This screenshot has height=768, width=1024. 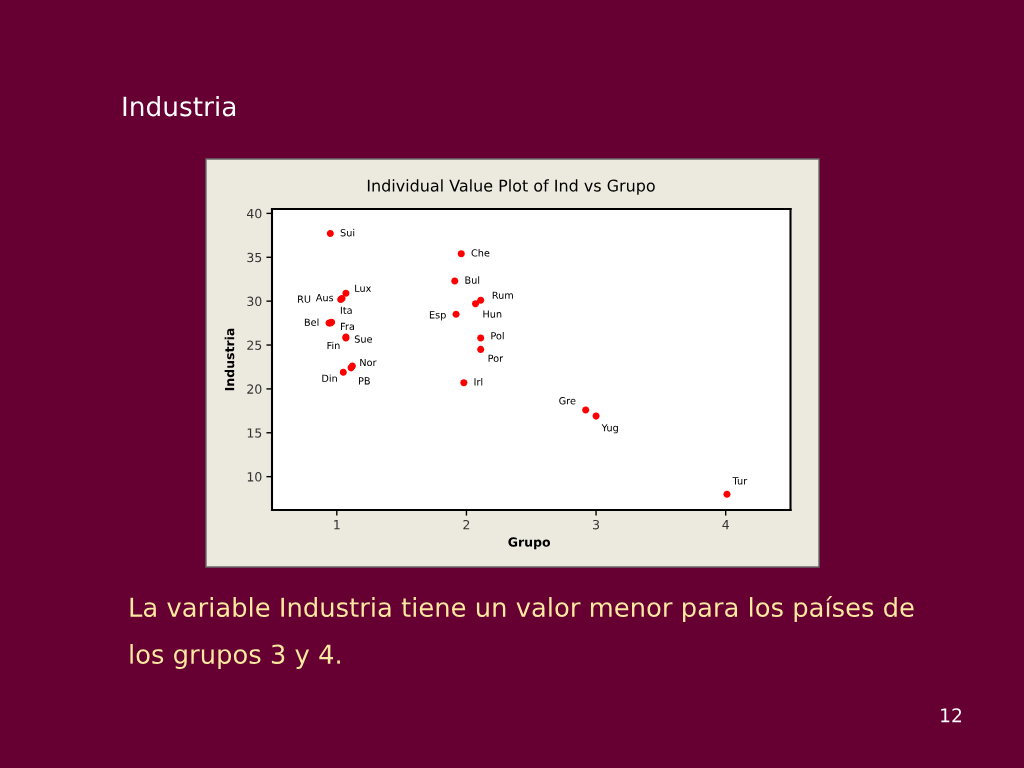 What do you see at coordinates (254, 345) in the screenshot?
I see `y-tick-label: 25` at bounding box center [254, 345].